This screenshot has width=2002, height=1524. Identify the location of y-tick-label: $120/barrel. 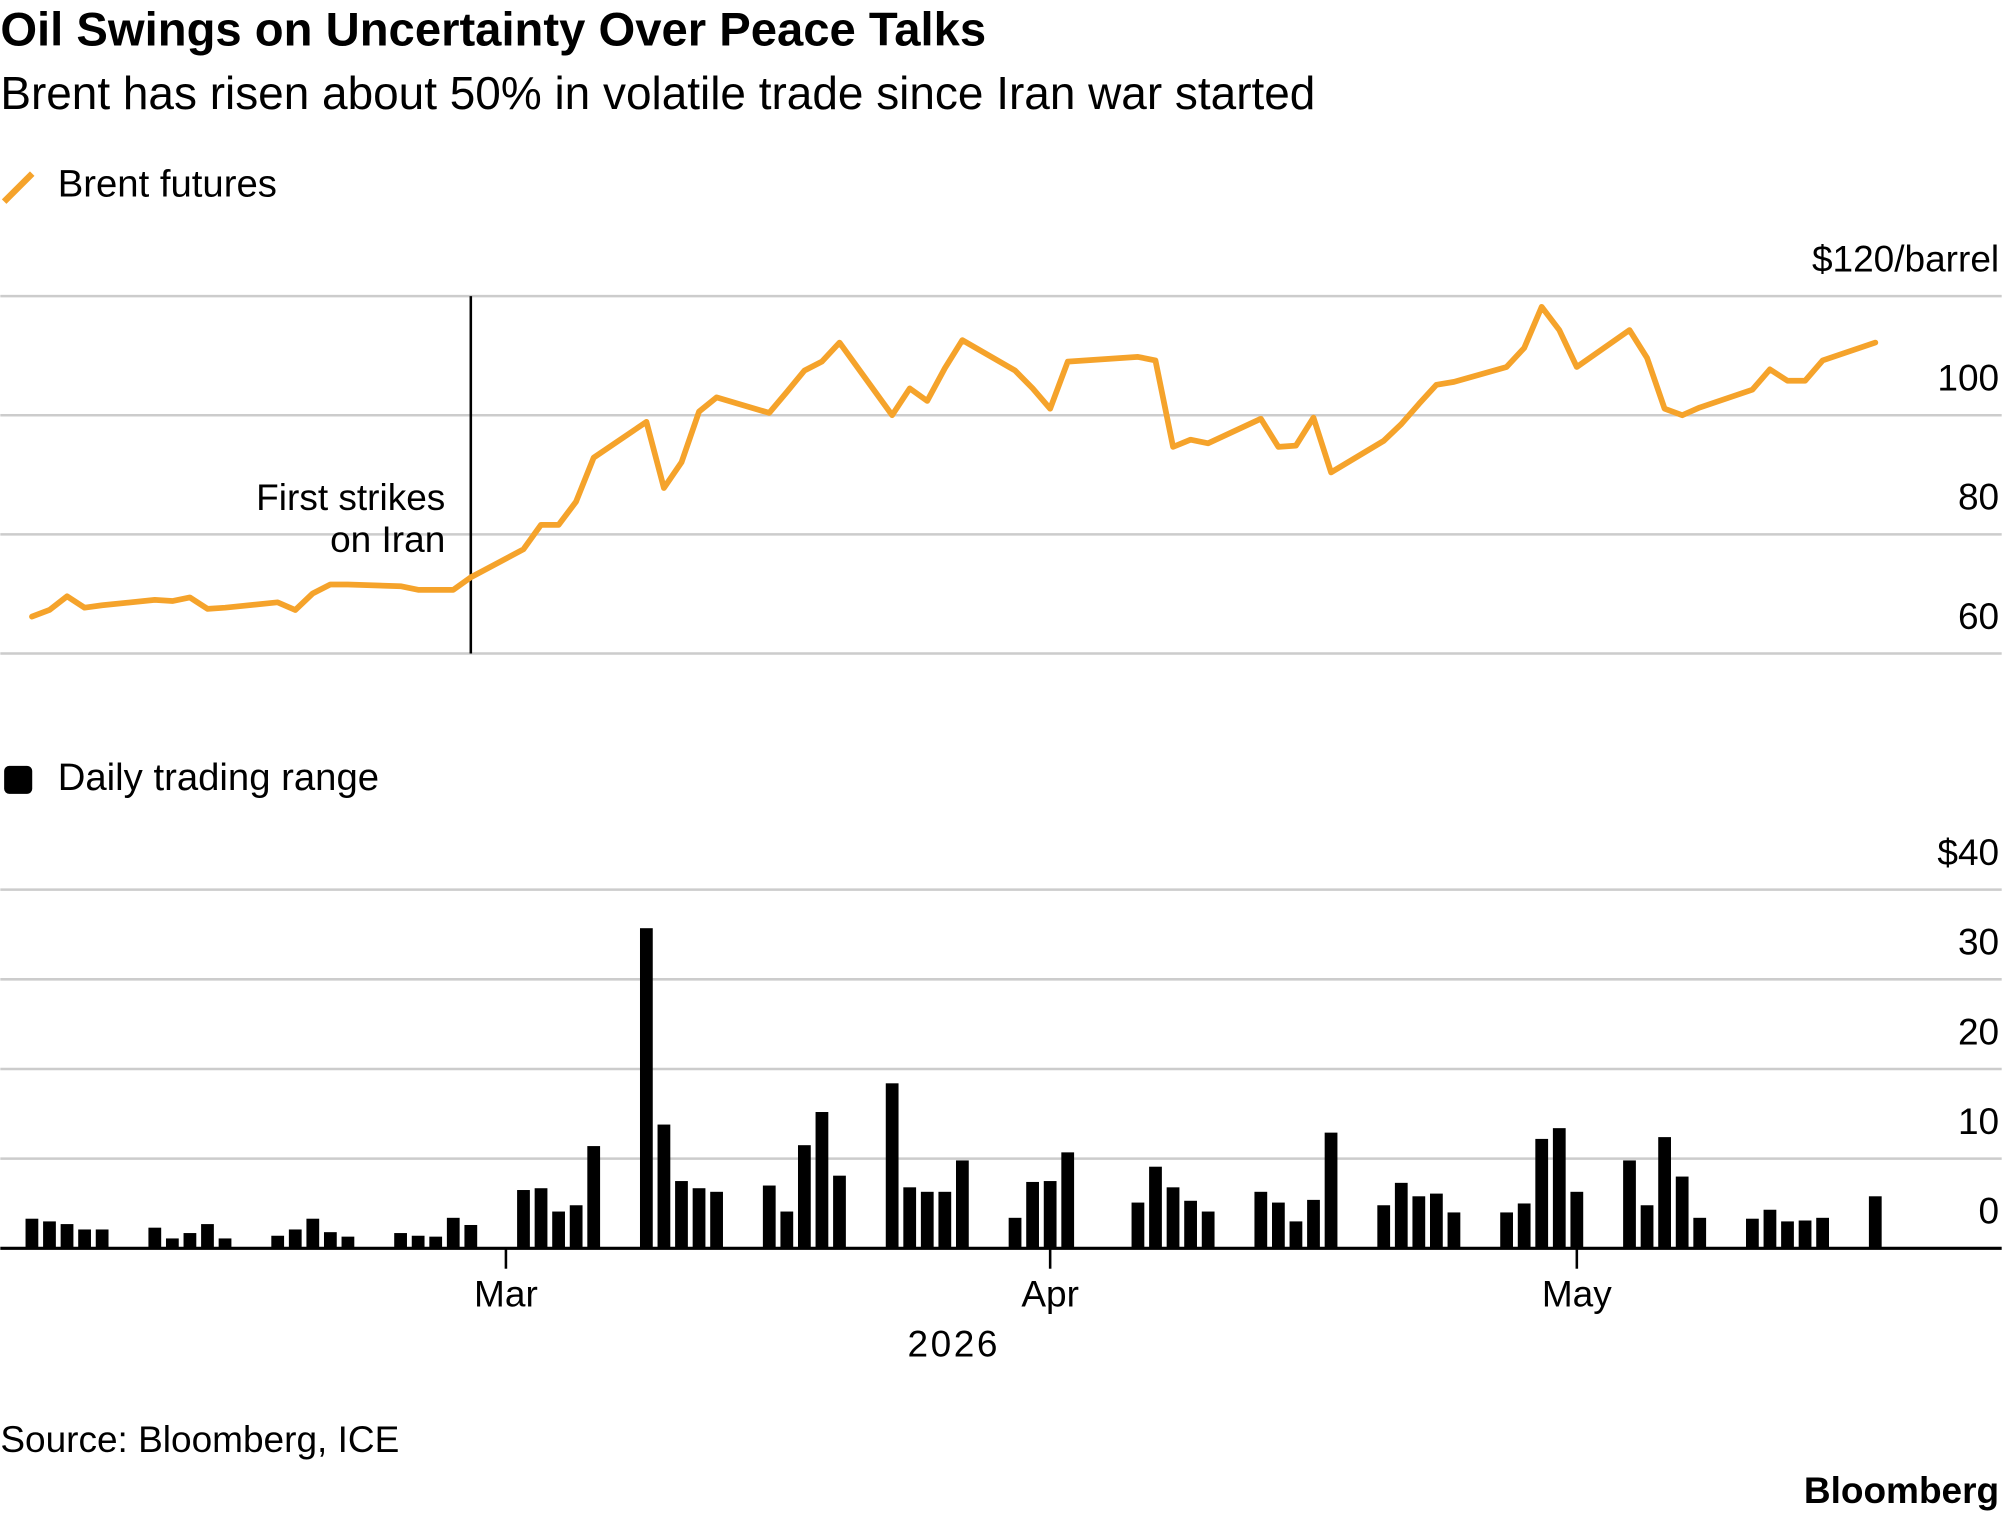
(1905, 258).